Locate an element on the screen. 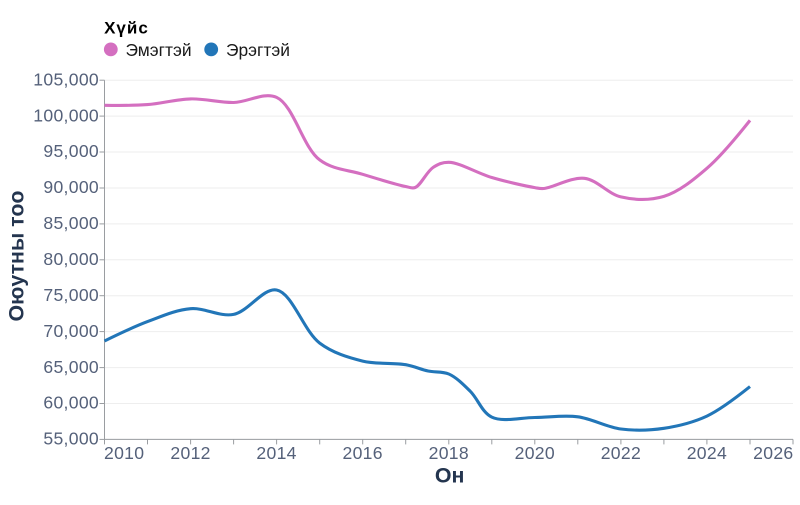  svg-text: 2014 is located at coordinates (276, 453).